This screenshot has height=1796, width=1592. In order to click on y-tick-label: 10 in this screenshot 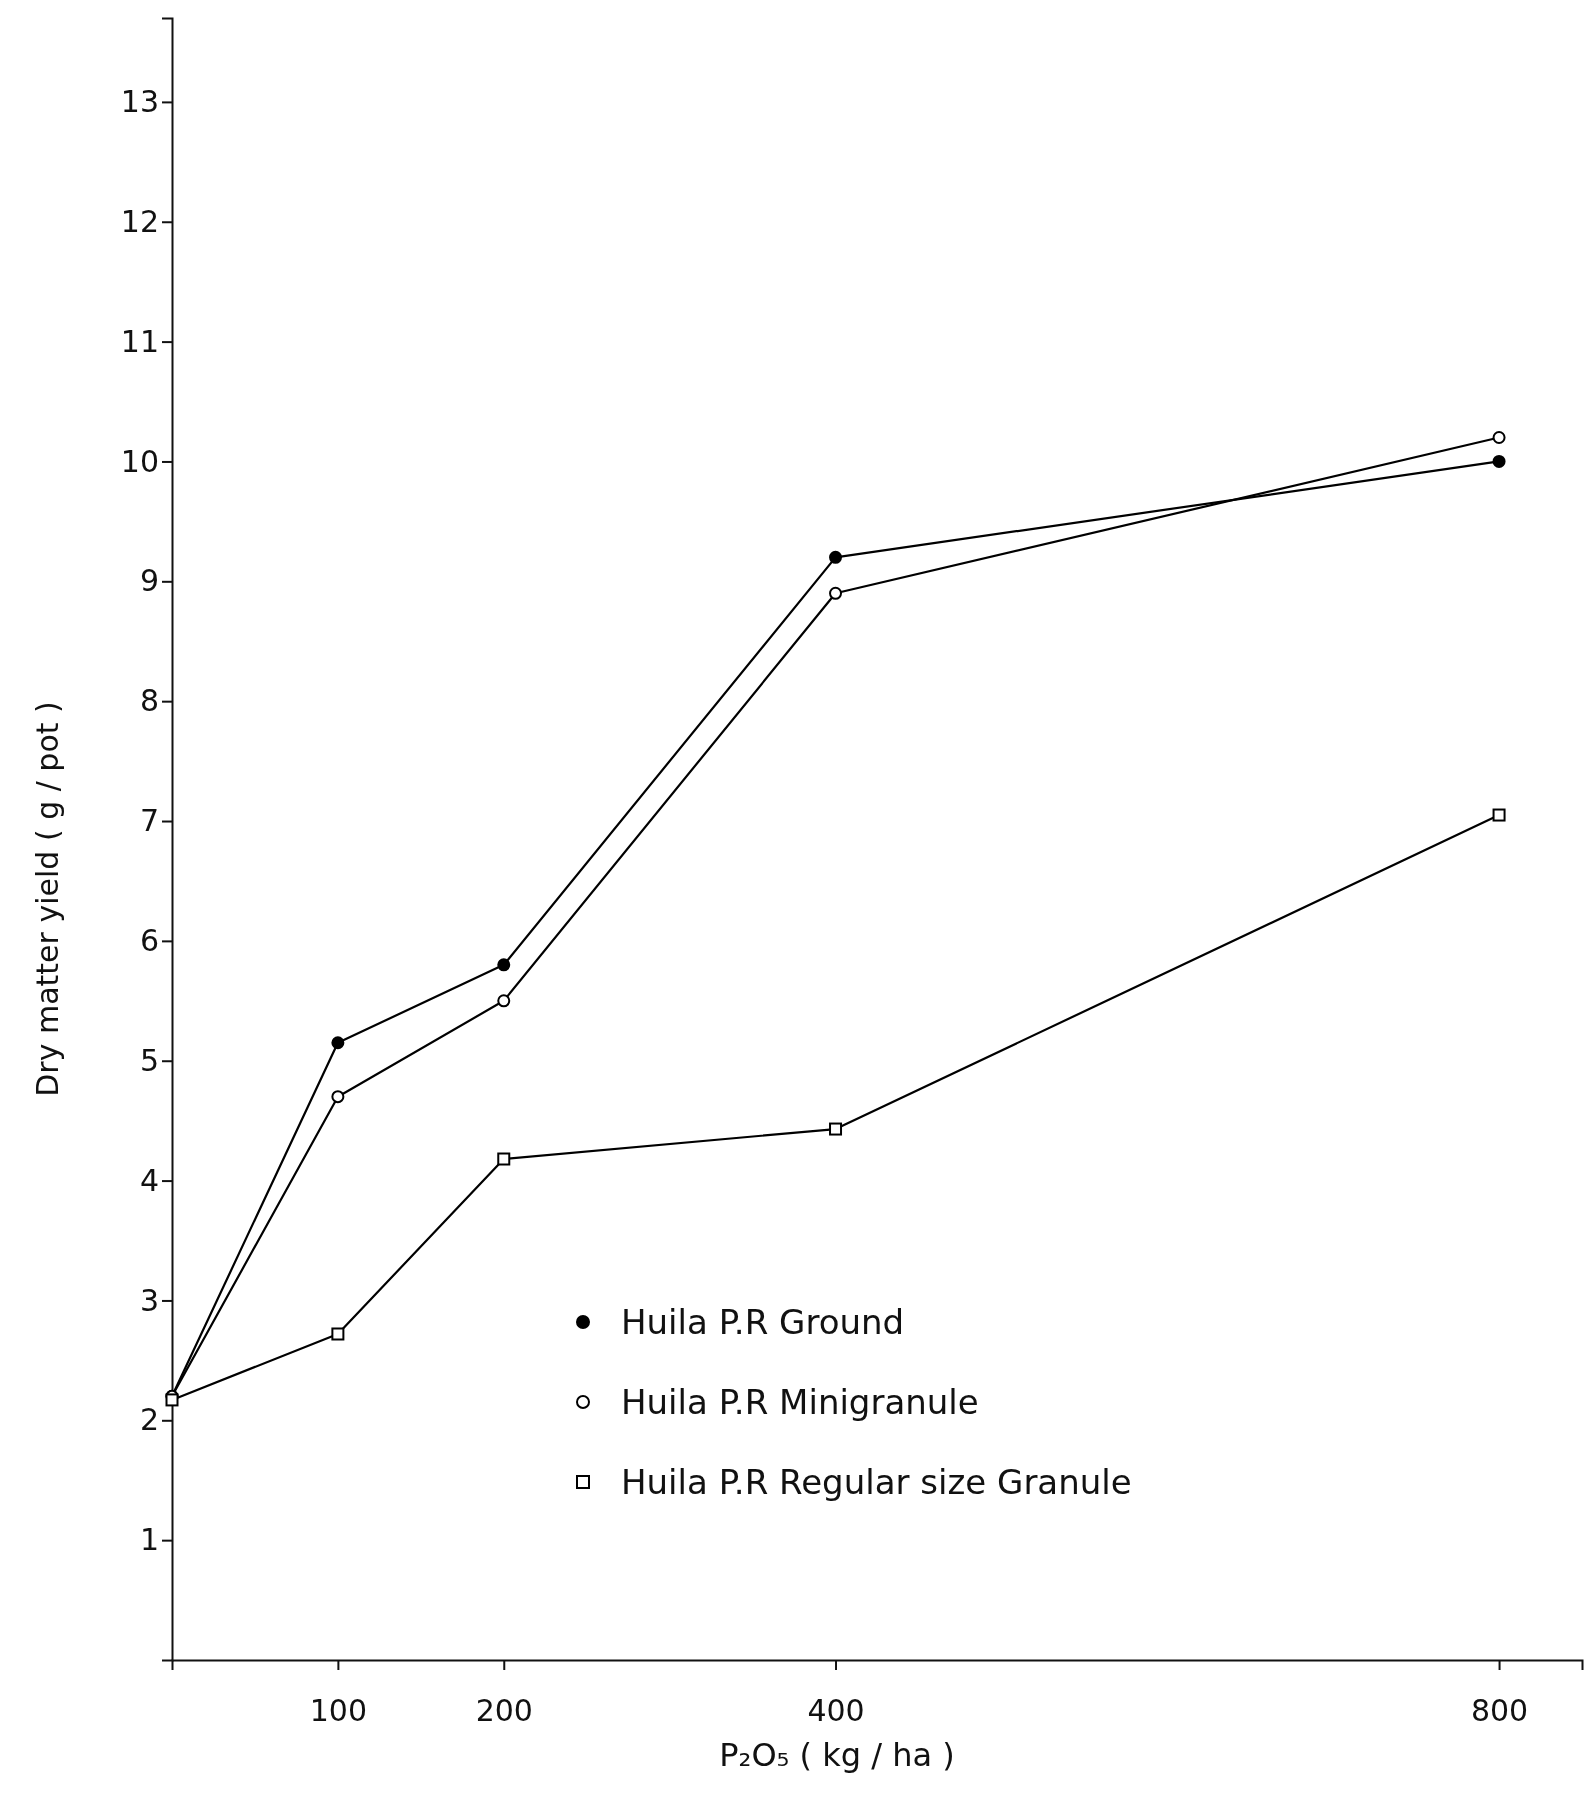, I will do `click(139, 461)`.